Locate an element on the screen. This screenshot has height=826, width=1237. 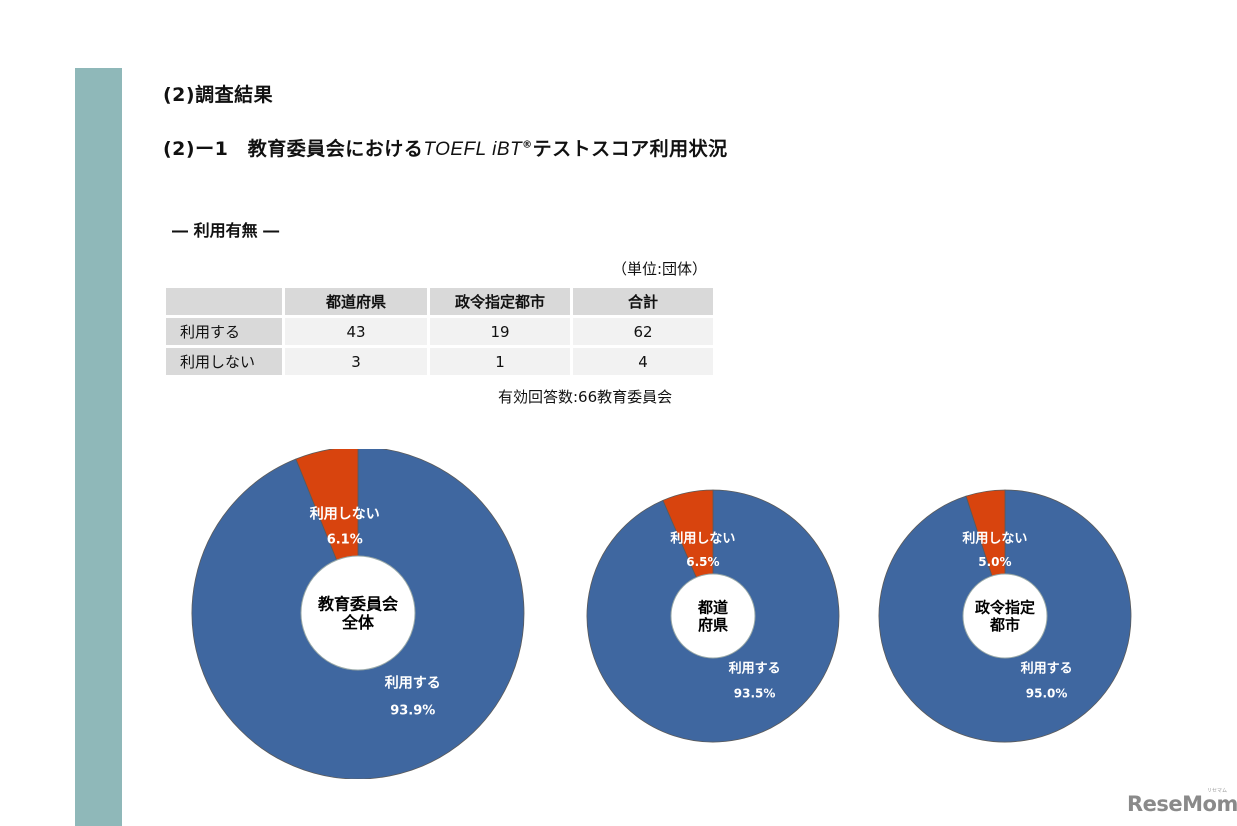
svg-text: 93.9% is located at coordinates (412, 710).